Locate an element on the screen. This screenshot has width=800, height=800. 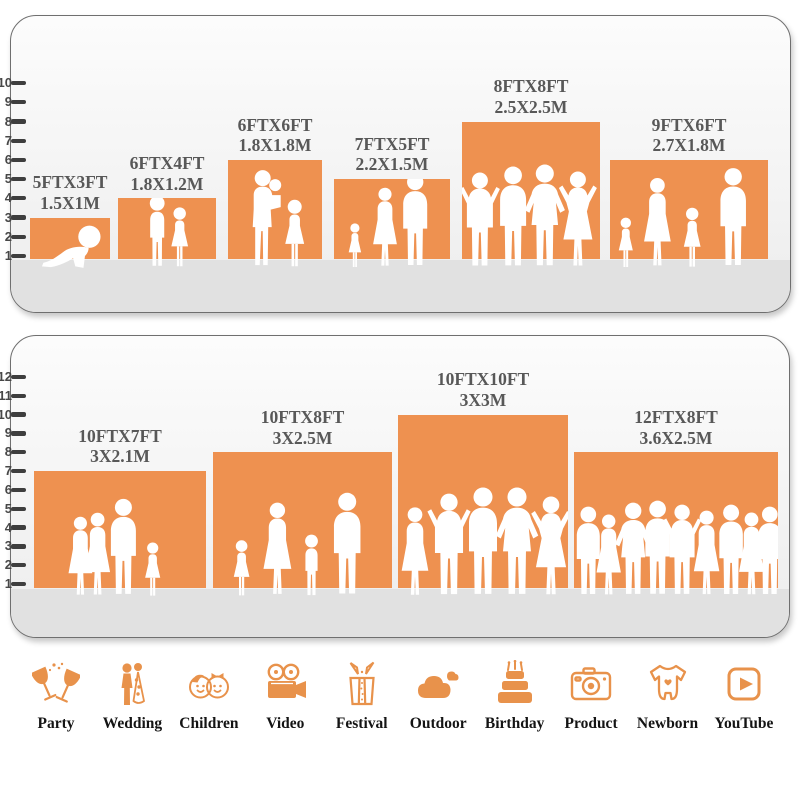
wedding-icon is located at coordinates (133, 684).